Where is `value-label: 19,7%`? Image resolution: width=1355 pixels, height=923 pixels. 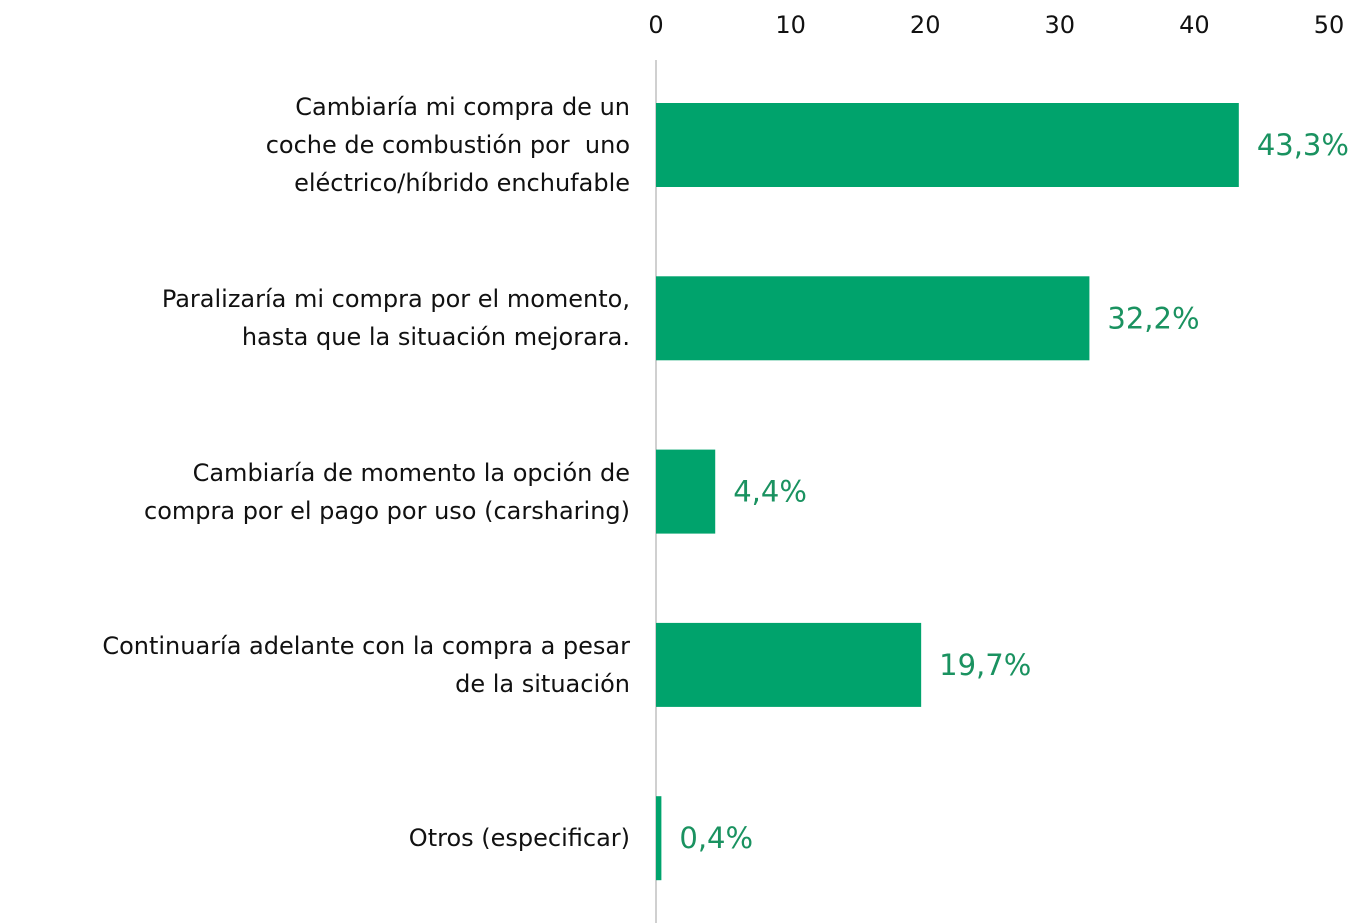 value-label: 19,7% is located at coordinates (985, 665).